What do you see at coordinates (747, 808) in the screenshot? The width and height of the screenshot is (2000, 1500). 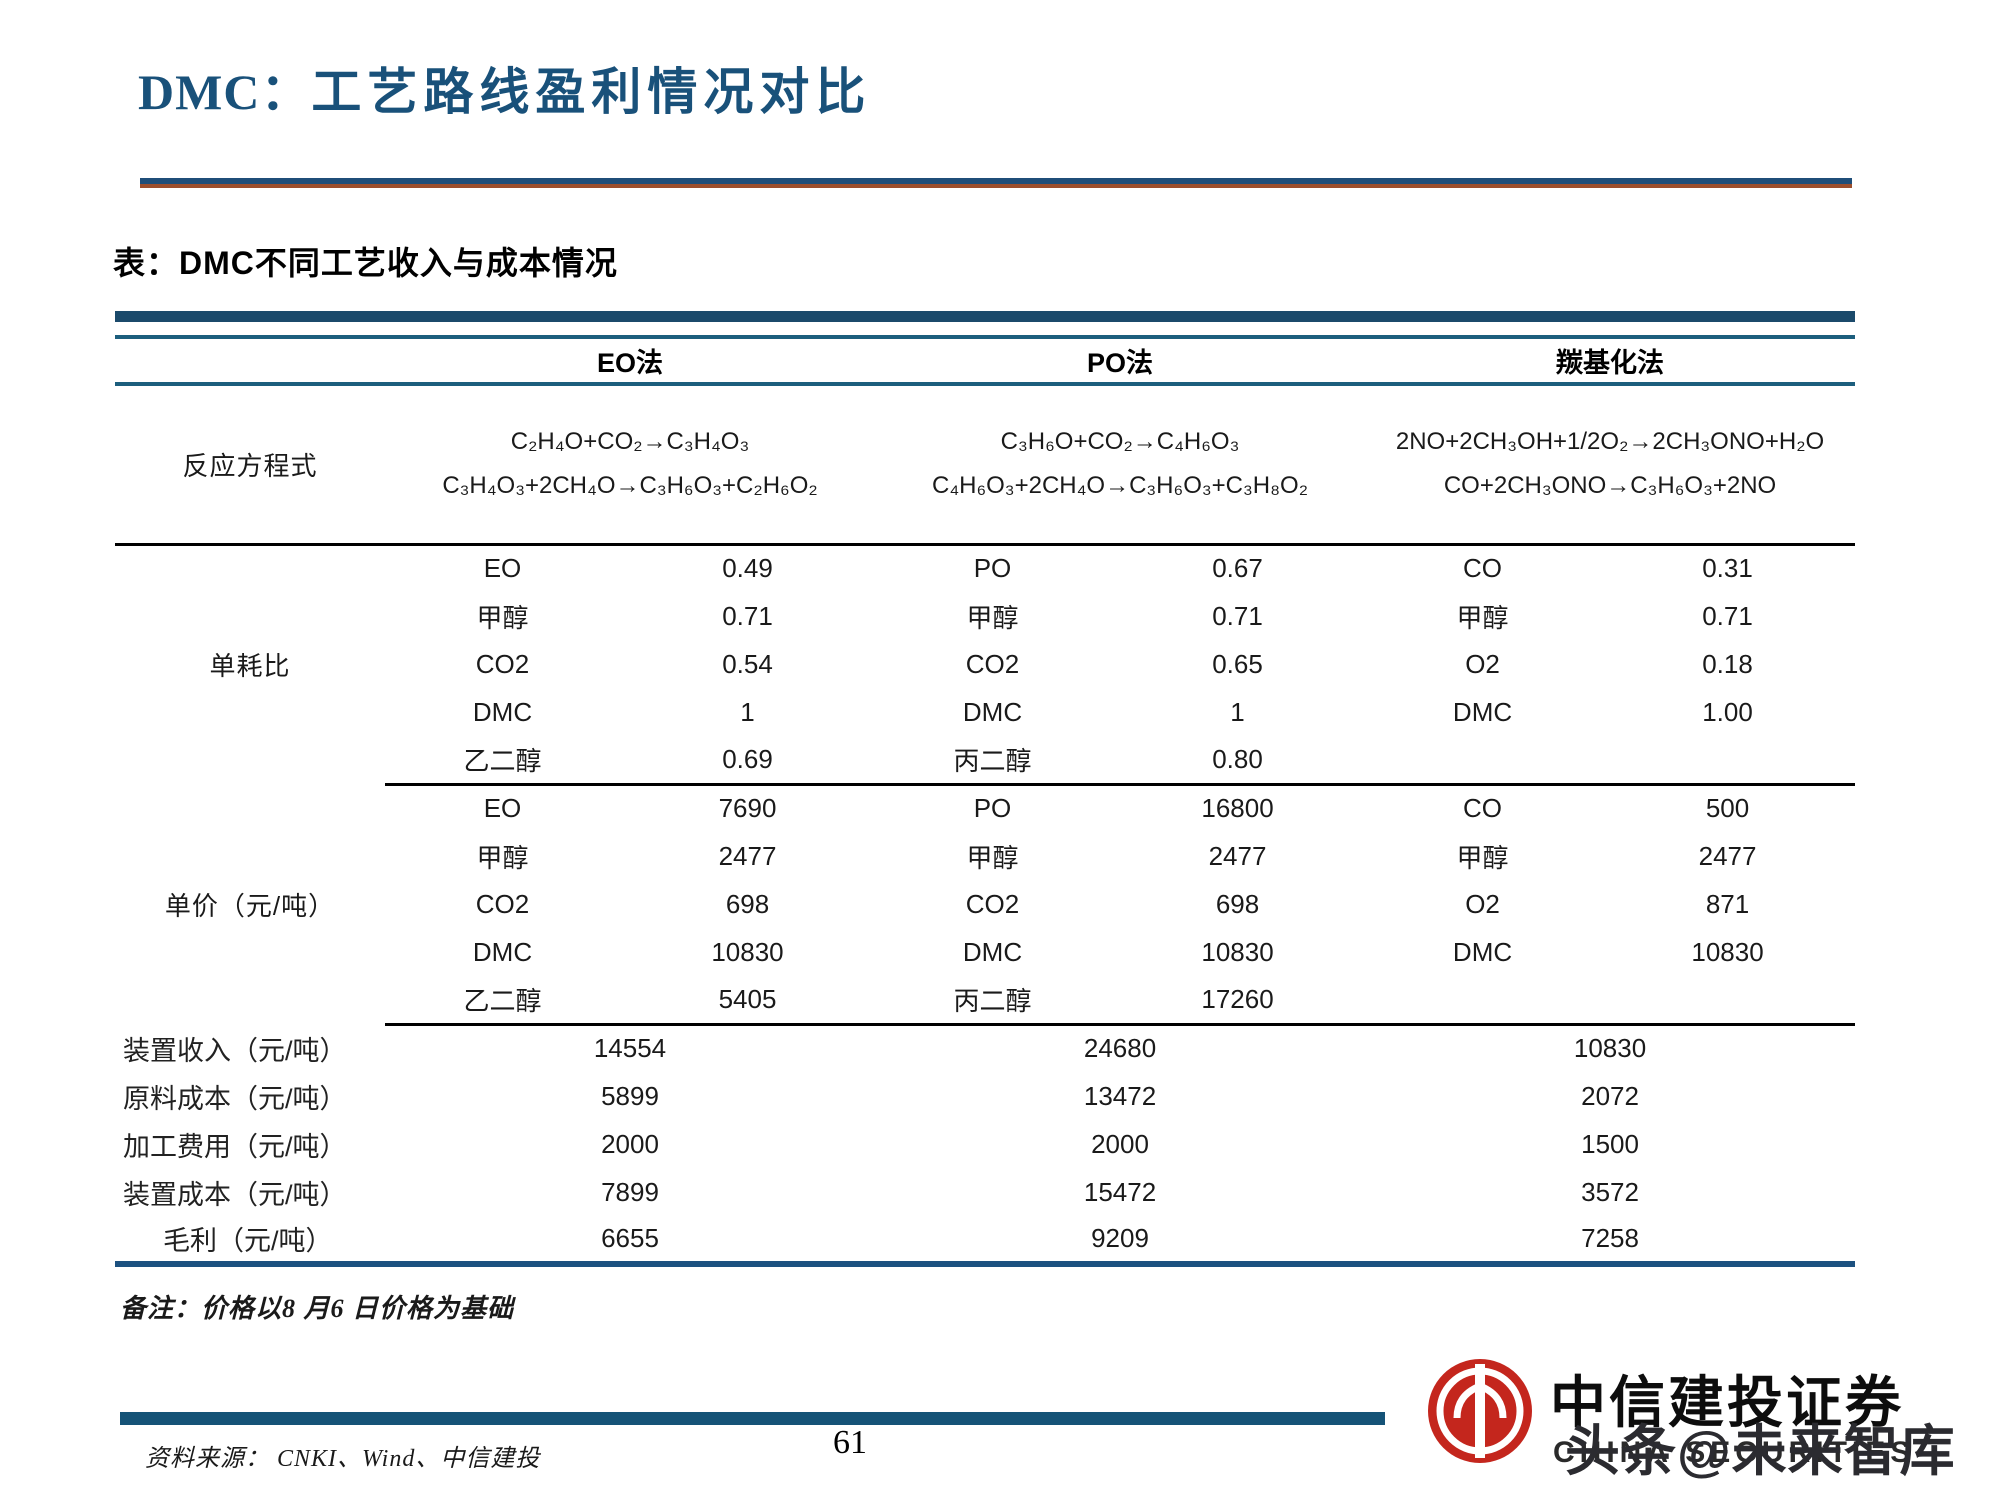 I see `cell-value: 7690` at bounding box center [747, 808].